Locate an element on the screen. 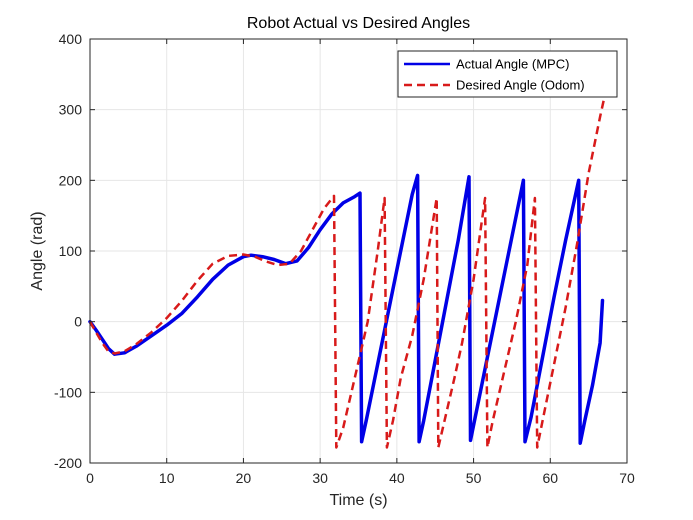  legend: Actual Angle (MPC) Desired Angle (Odom) is located at coordinates (507, 74).